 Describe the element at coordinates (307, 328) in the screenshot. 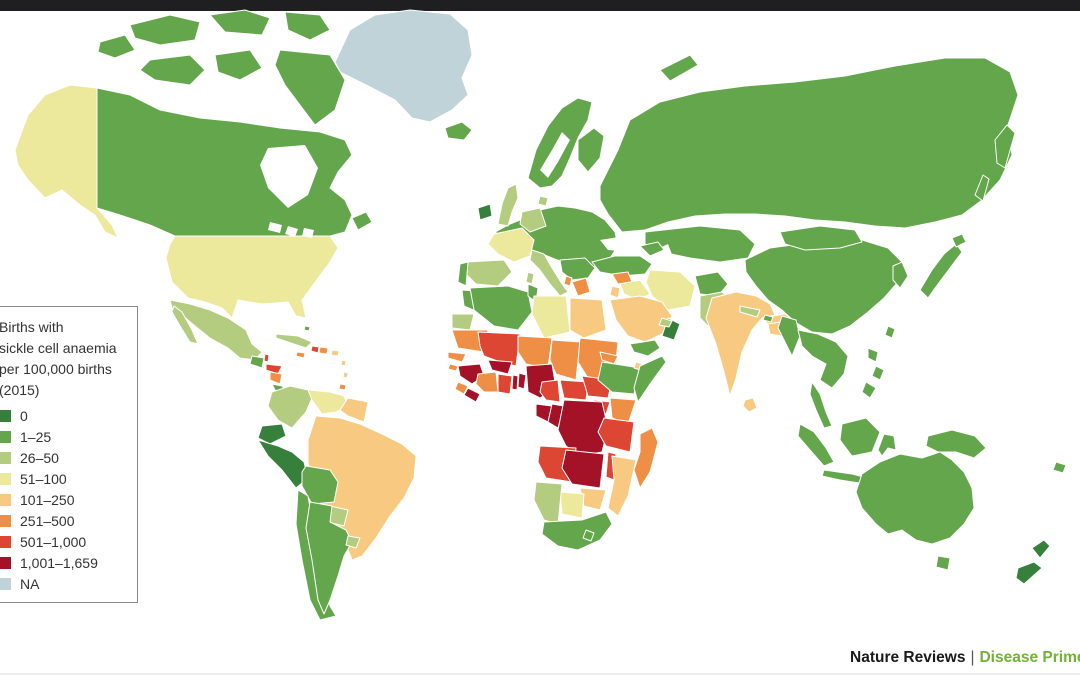

I see `country-bahamas` at that location.